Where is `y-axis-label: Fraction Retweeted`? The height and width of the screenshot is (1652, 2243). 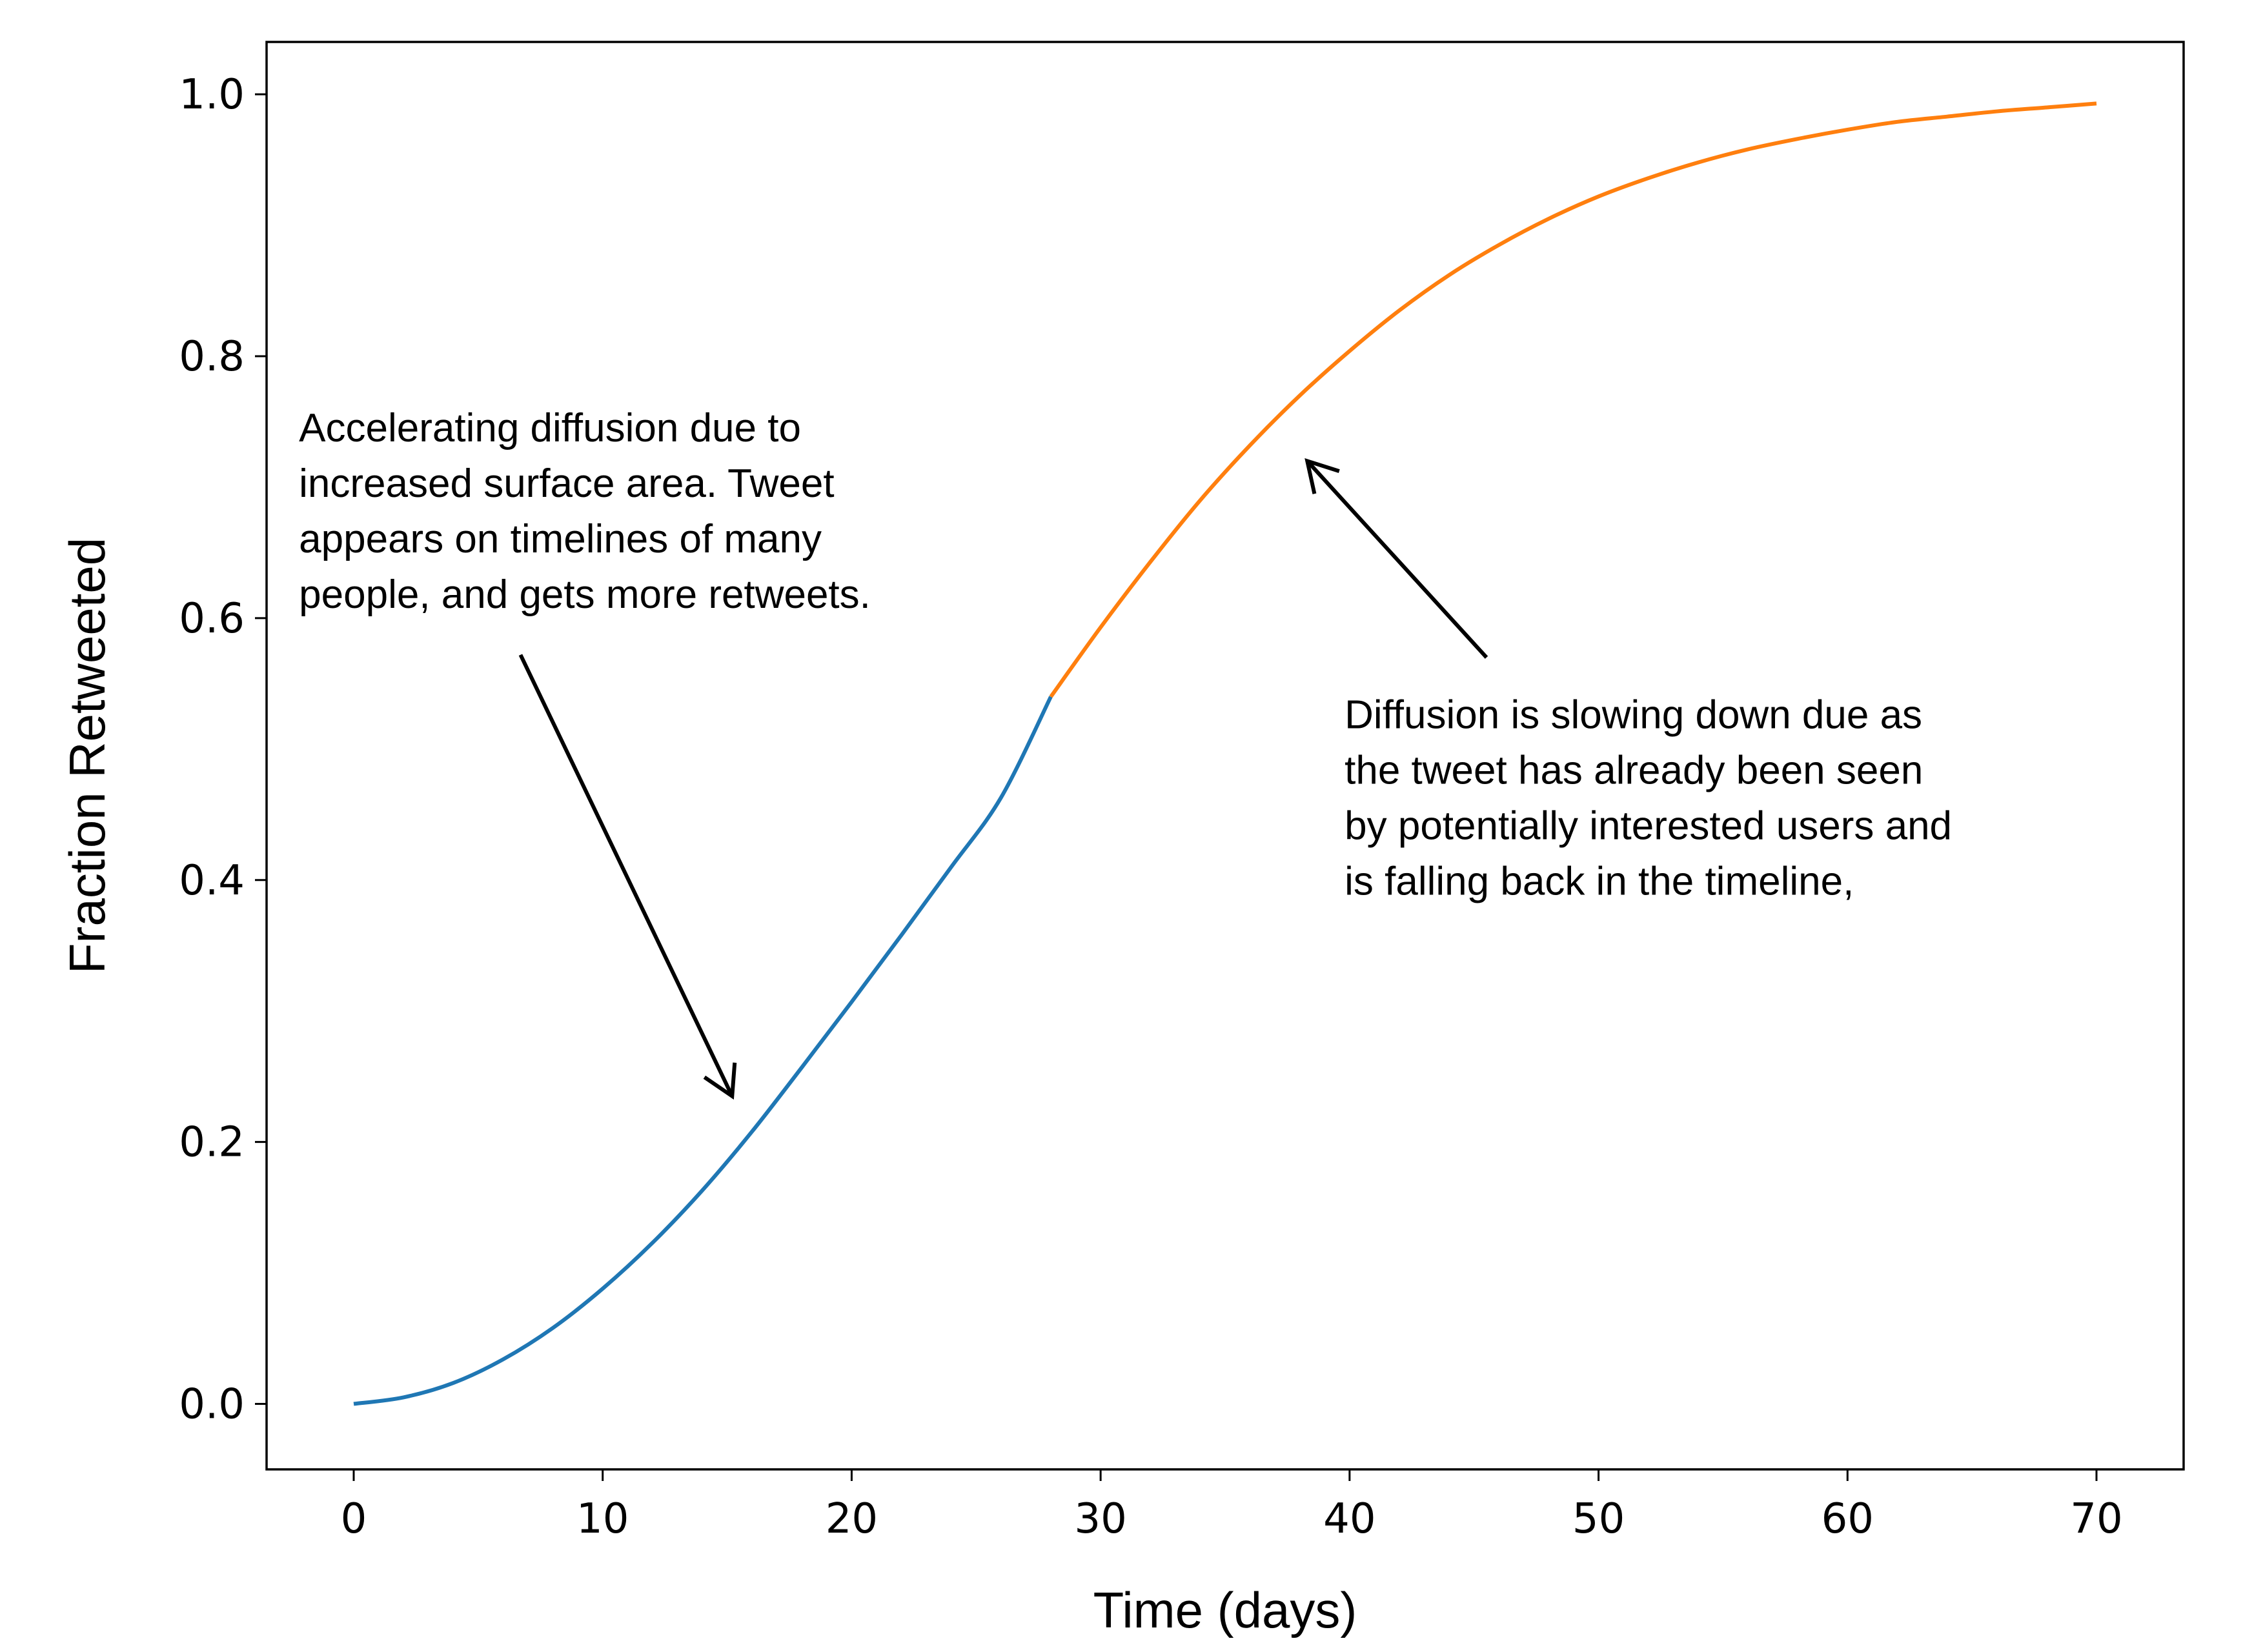 y-axis-label: Fraction Retweeted is located at coordinates (87, 756).